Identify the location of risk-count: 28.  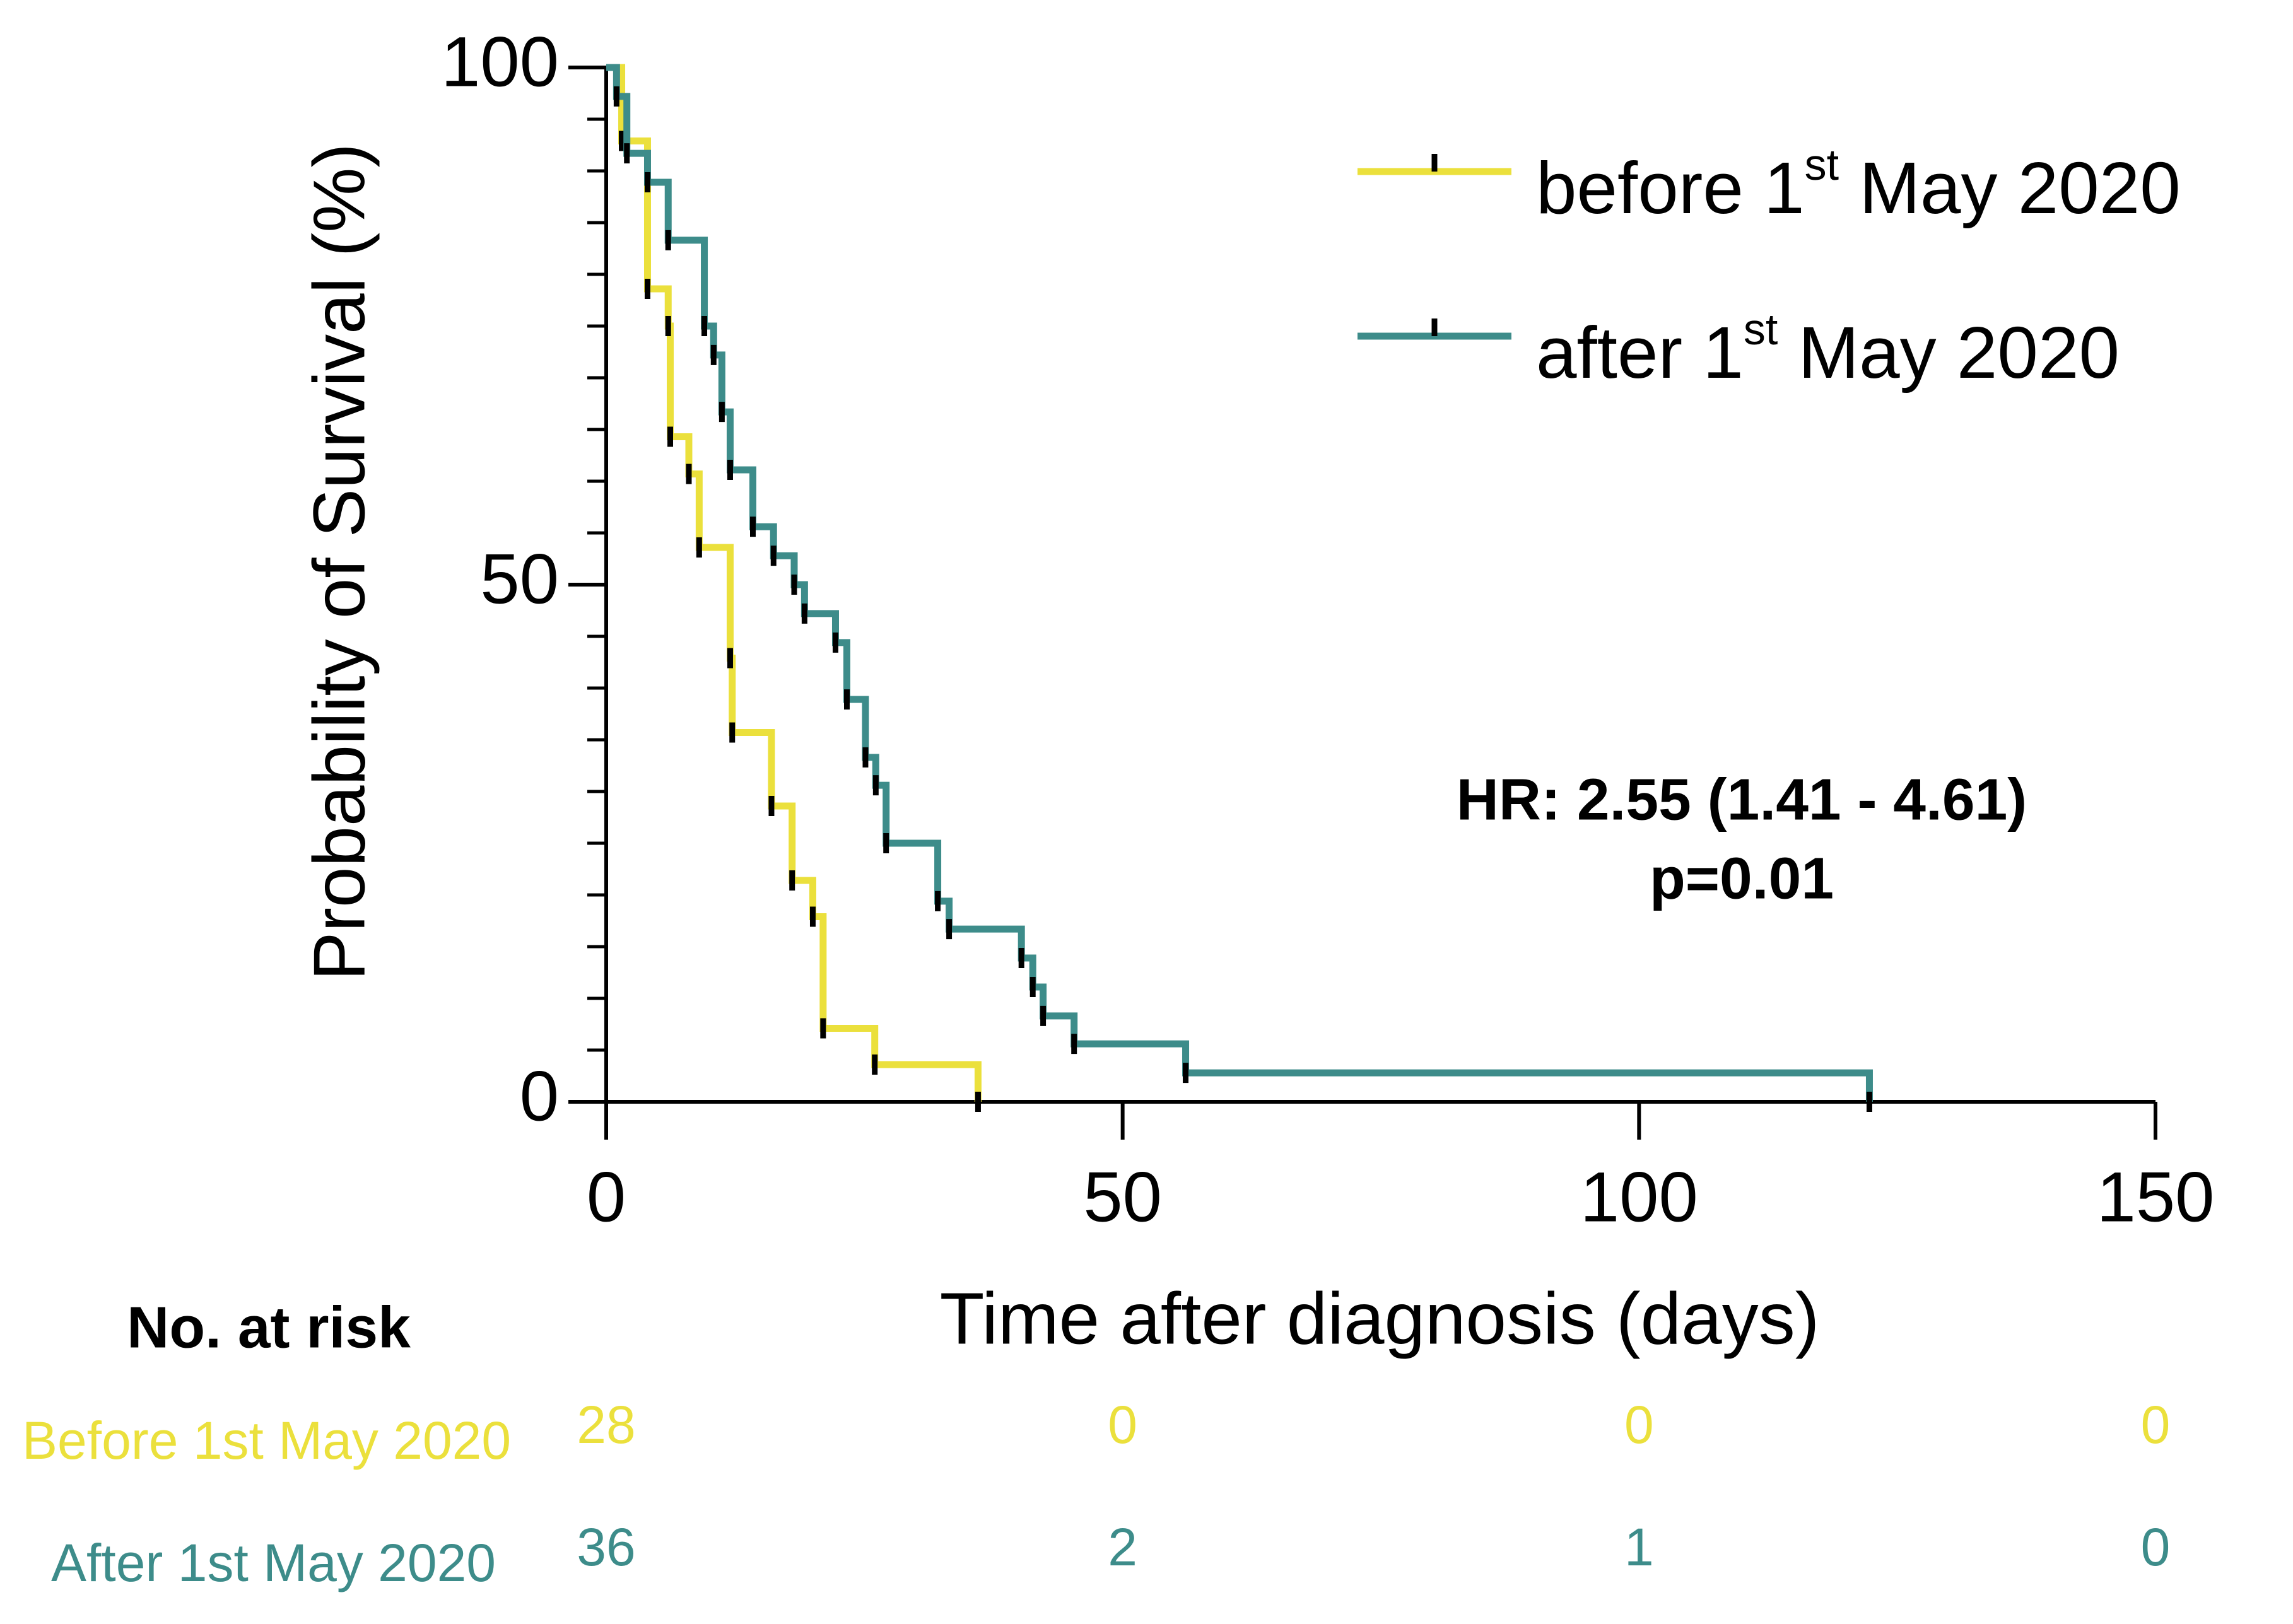
(606, 1424).